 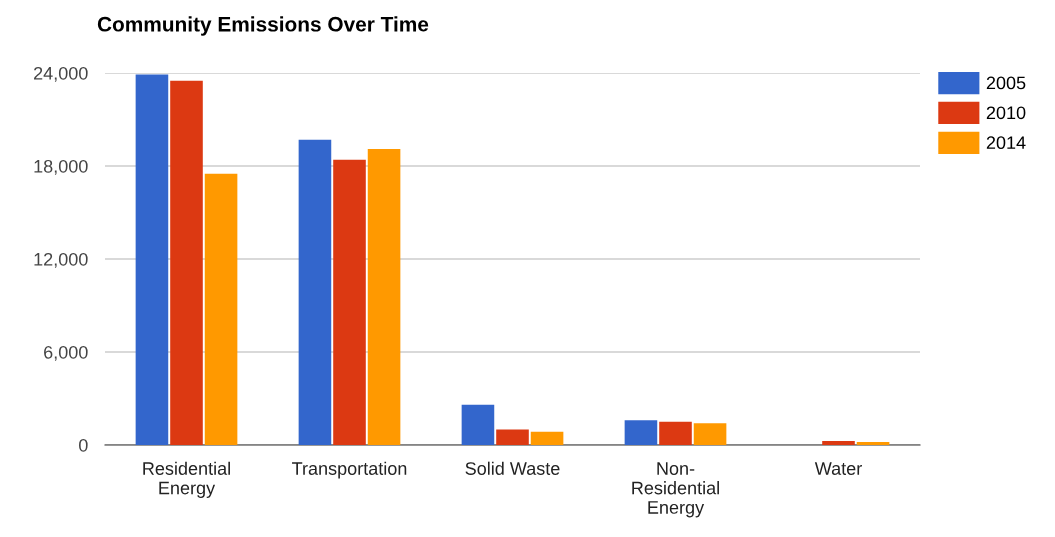 I want to click on y-tick-label: 24,000, so click(x=61, y=74).